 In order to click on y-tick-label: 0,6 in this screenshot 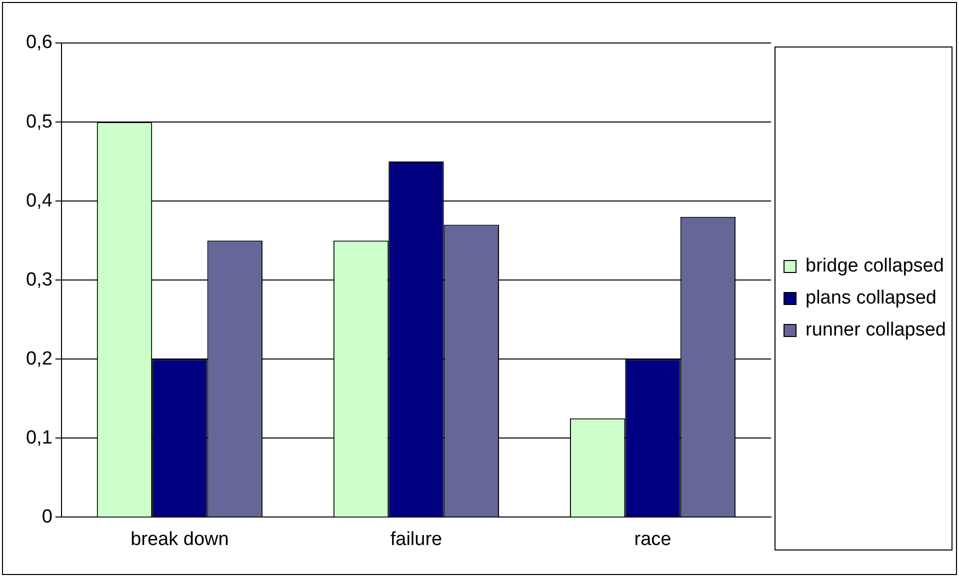, I will do `click(39, 43)`.